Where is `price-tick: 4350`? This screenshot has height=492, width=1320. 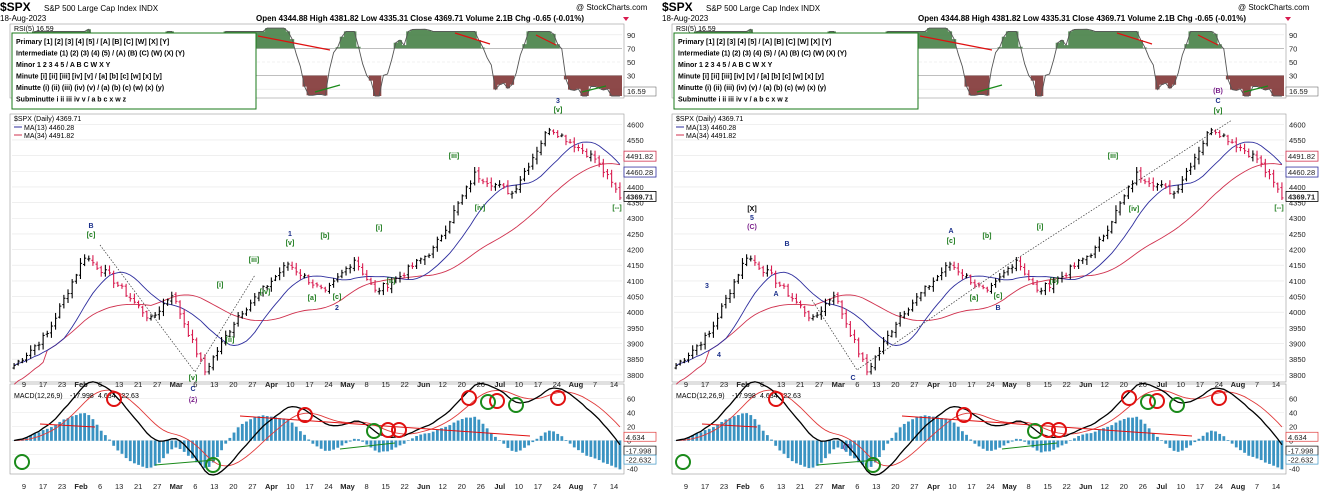 price-tick: 4350 is located at coordinates (635, 203).